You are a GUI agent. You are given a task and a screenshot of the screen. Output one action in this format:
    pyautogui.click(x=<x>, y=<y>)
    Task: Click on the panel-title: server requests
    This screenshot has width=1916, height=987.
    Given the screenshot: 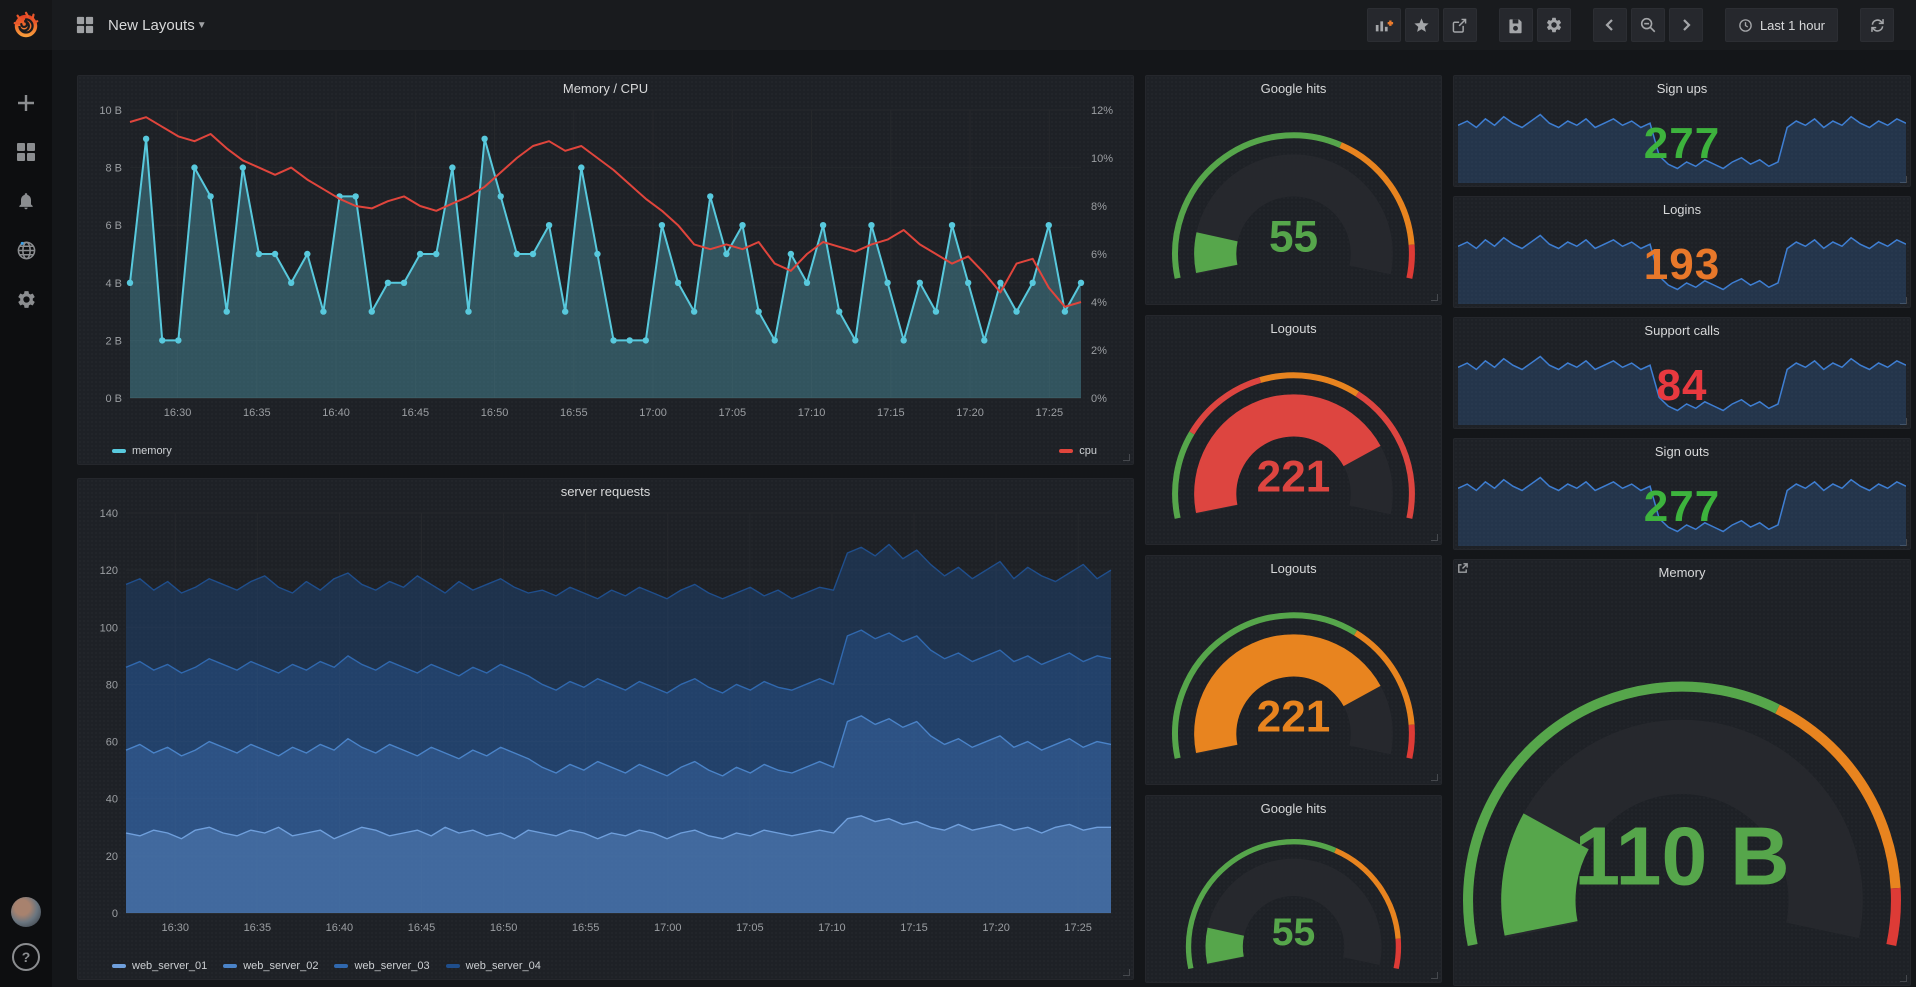 What is the action you would take?
    pyautogui.click(x=605, y=491)
    